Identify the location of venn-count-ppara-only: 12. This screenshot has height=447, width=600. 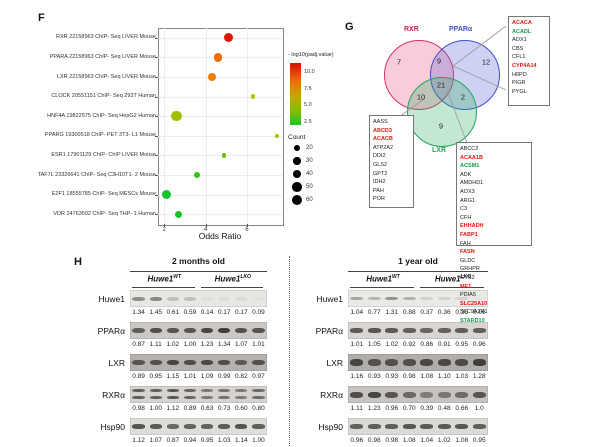
(486, 62).